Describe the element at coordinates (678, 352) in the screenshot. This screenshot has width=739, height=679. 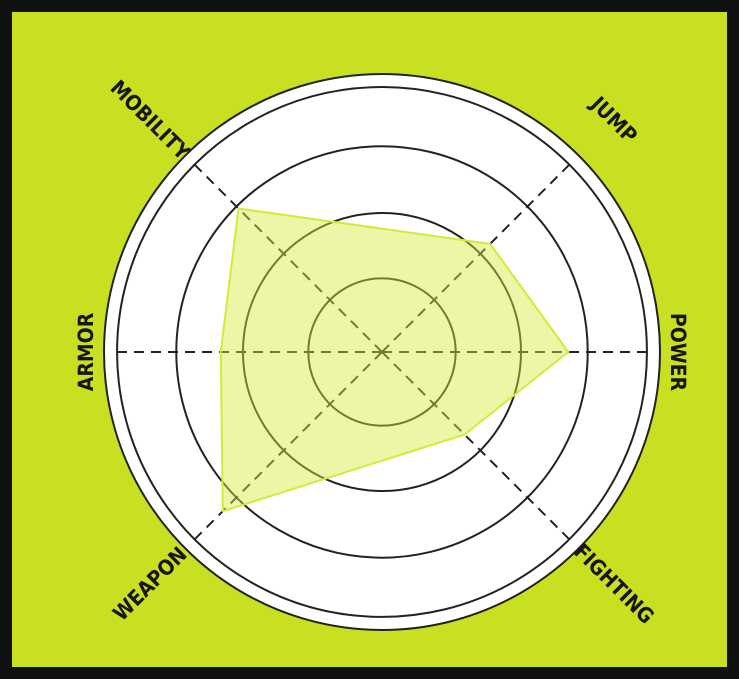
I see `spoke-label: POWER` at that location.